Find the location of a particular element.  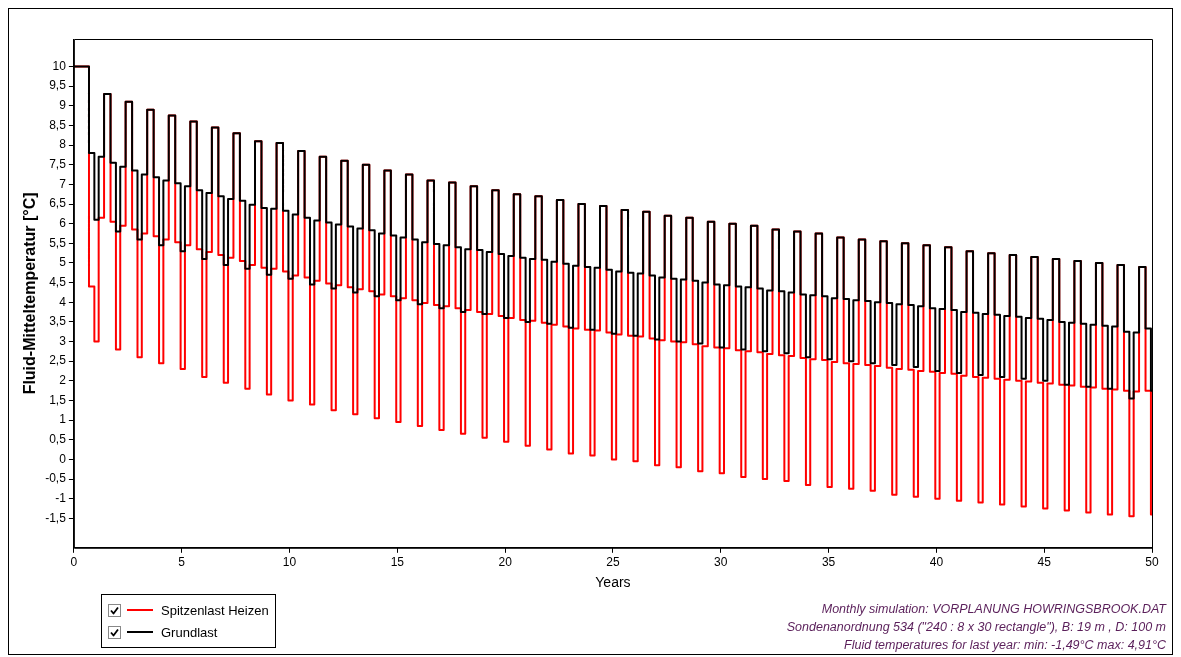

legend-label: Grundlast is located at coordinates (189, 632).